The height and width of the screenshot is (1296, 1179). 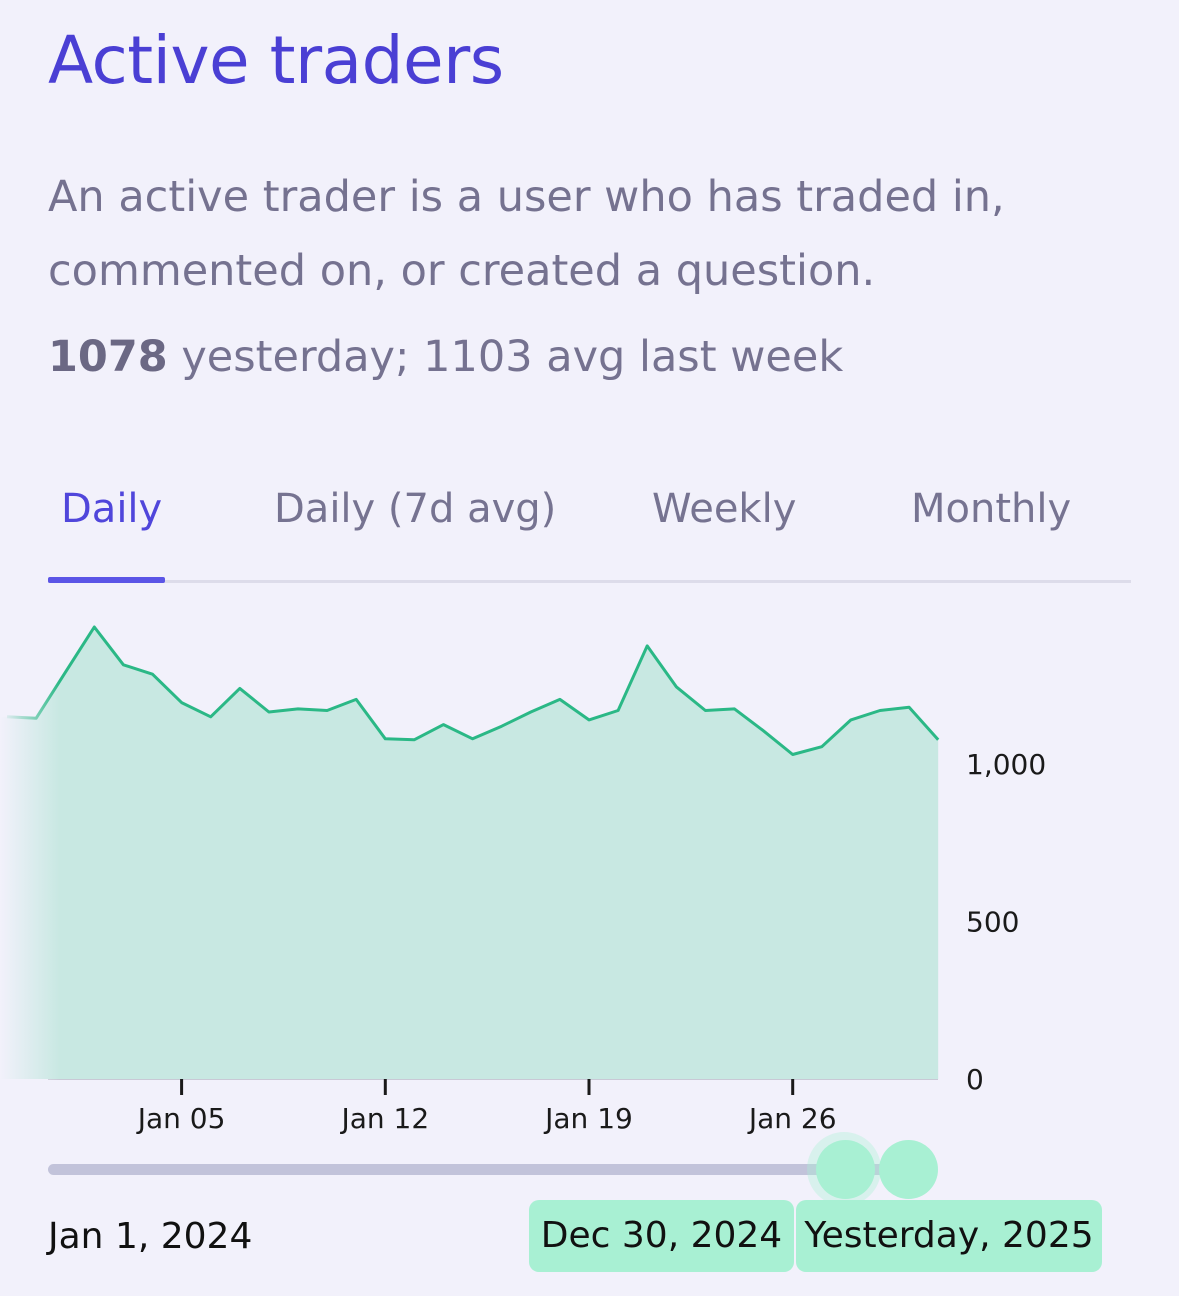 What do you see at coordinates (661, 1236) in the screenshot?
I see `selected-start-date: Dec 30, 2024` at bounding box center [661, 1236].